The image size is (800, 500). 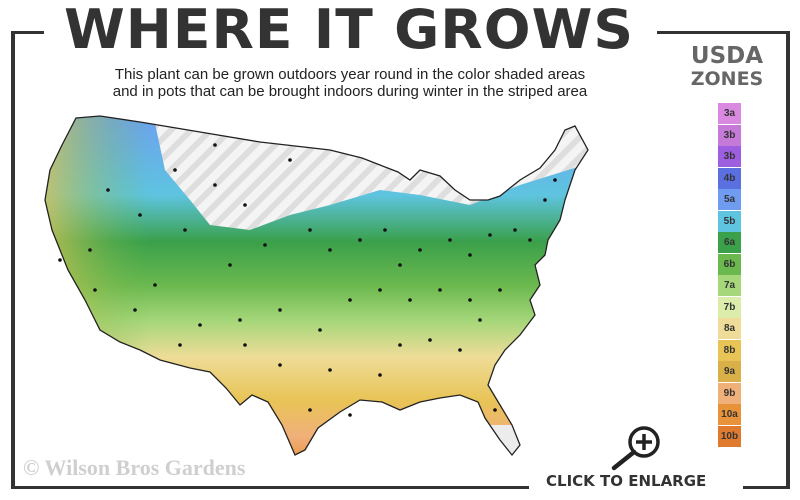 I want to click on legend-zone-10b: 10b, so click(x=729, y=436).